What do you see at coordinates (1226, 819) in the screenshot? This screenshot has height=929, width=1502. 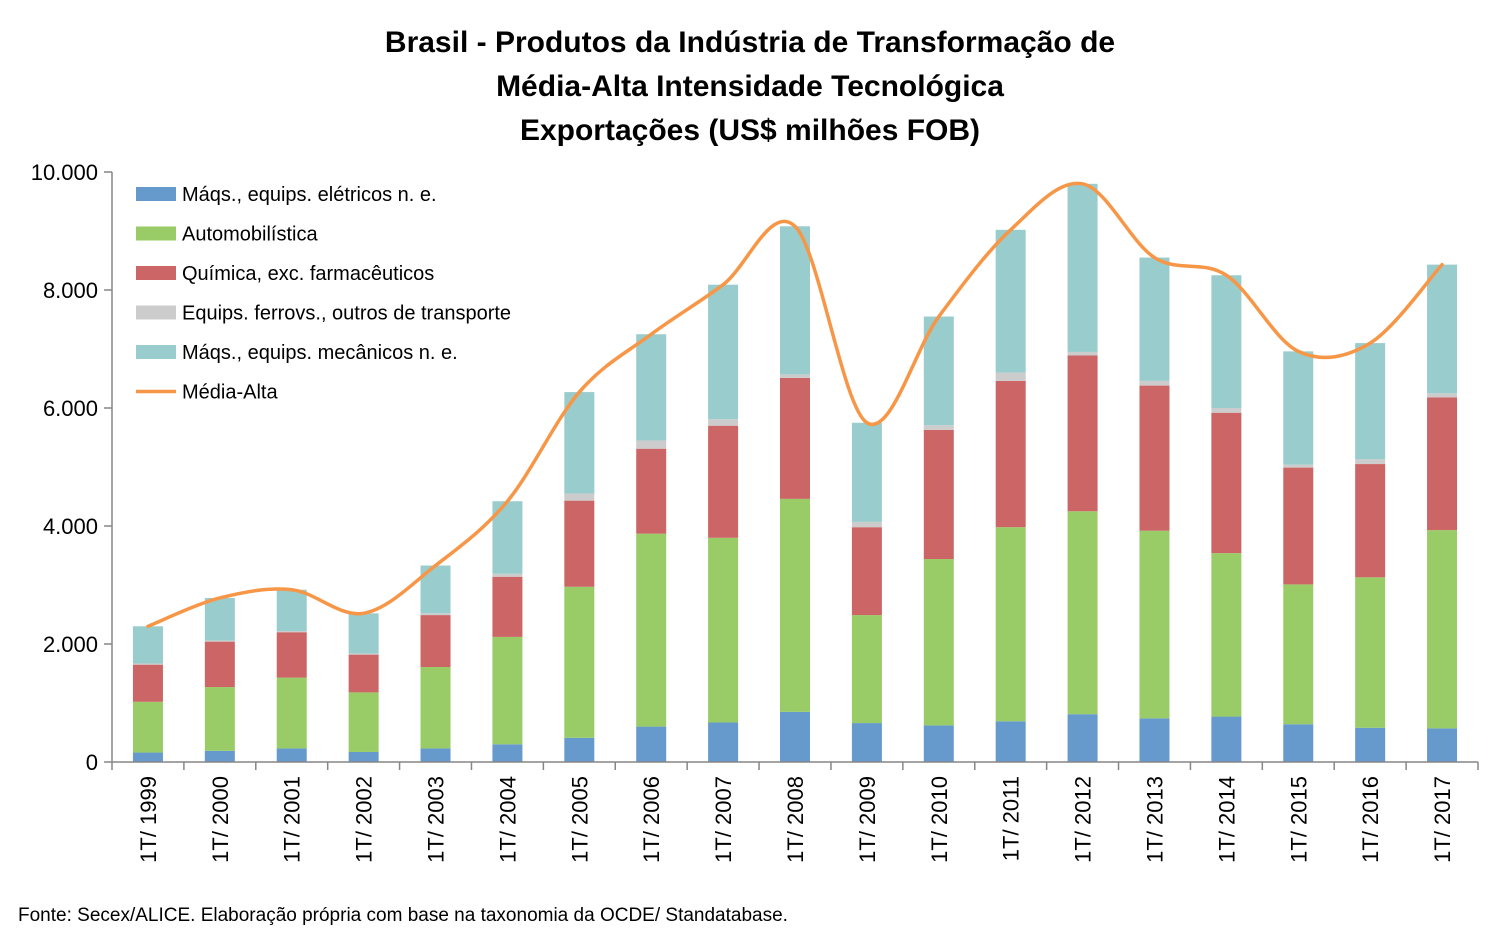 I see `x-tick-label: 1T/ 2014` at bounding box center [1226, 819].